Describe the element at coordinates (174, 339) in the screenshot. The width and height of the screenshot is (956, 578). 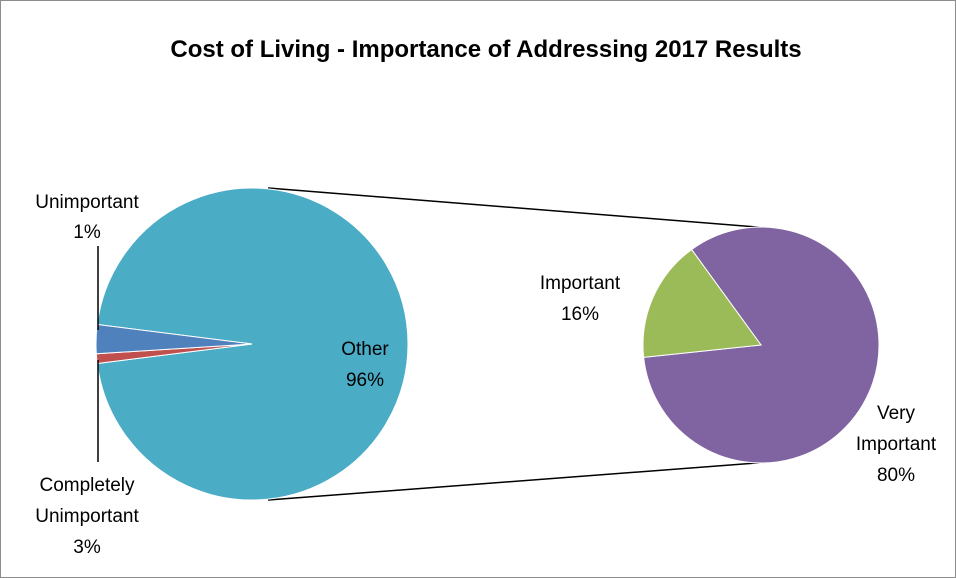
I see `pie-slice-completely-unimportant` at that location.